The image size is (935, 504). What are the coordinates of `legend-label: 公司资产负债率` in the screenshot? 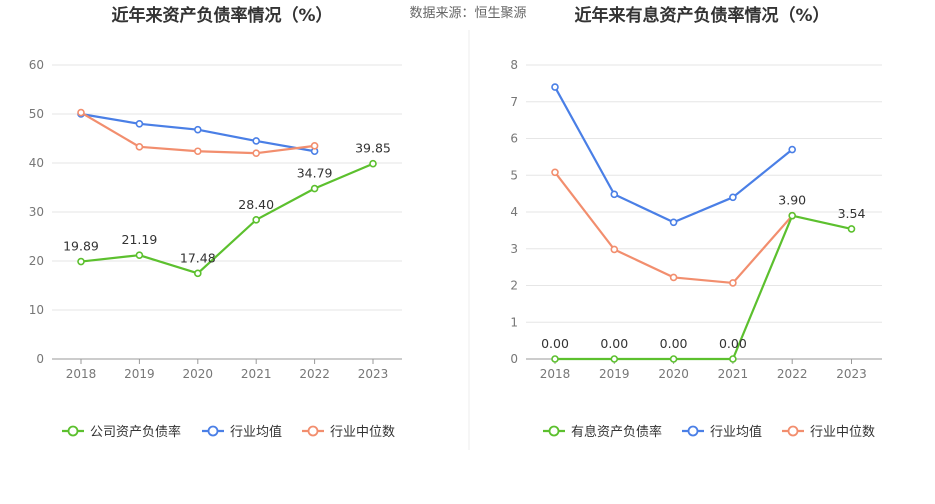 It's located at (135, 432).